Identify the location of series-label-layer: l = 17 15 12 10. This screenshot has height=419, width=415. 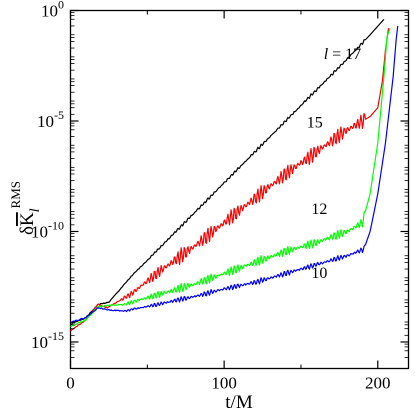
(334, 164).